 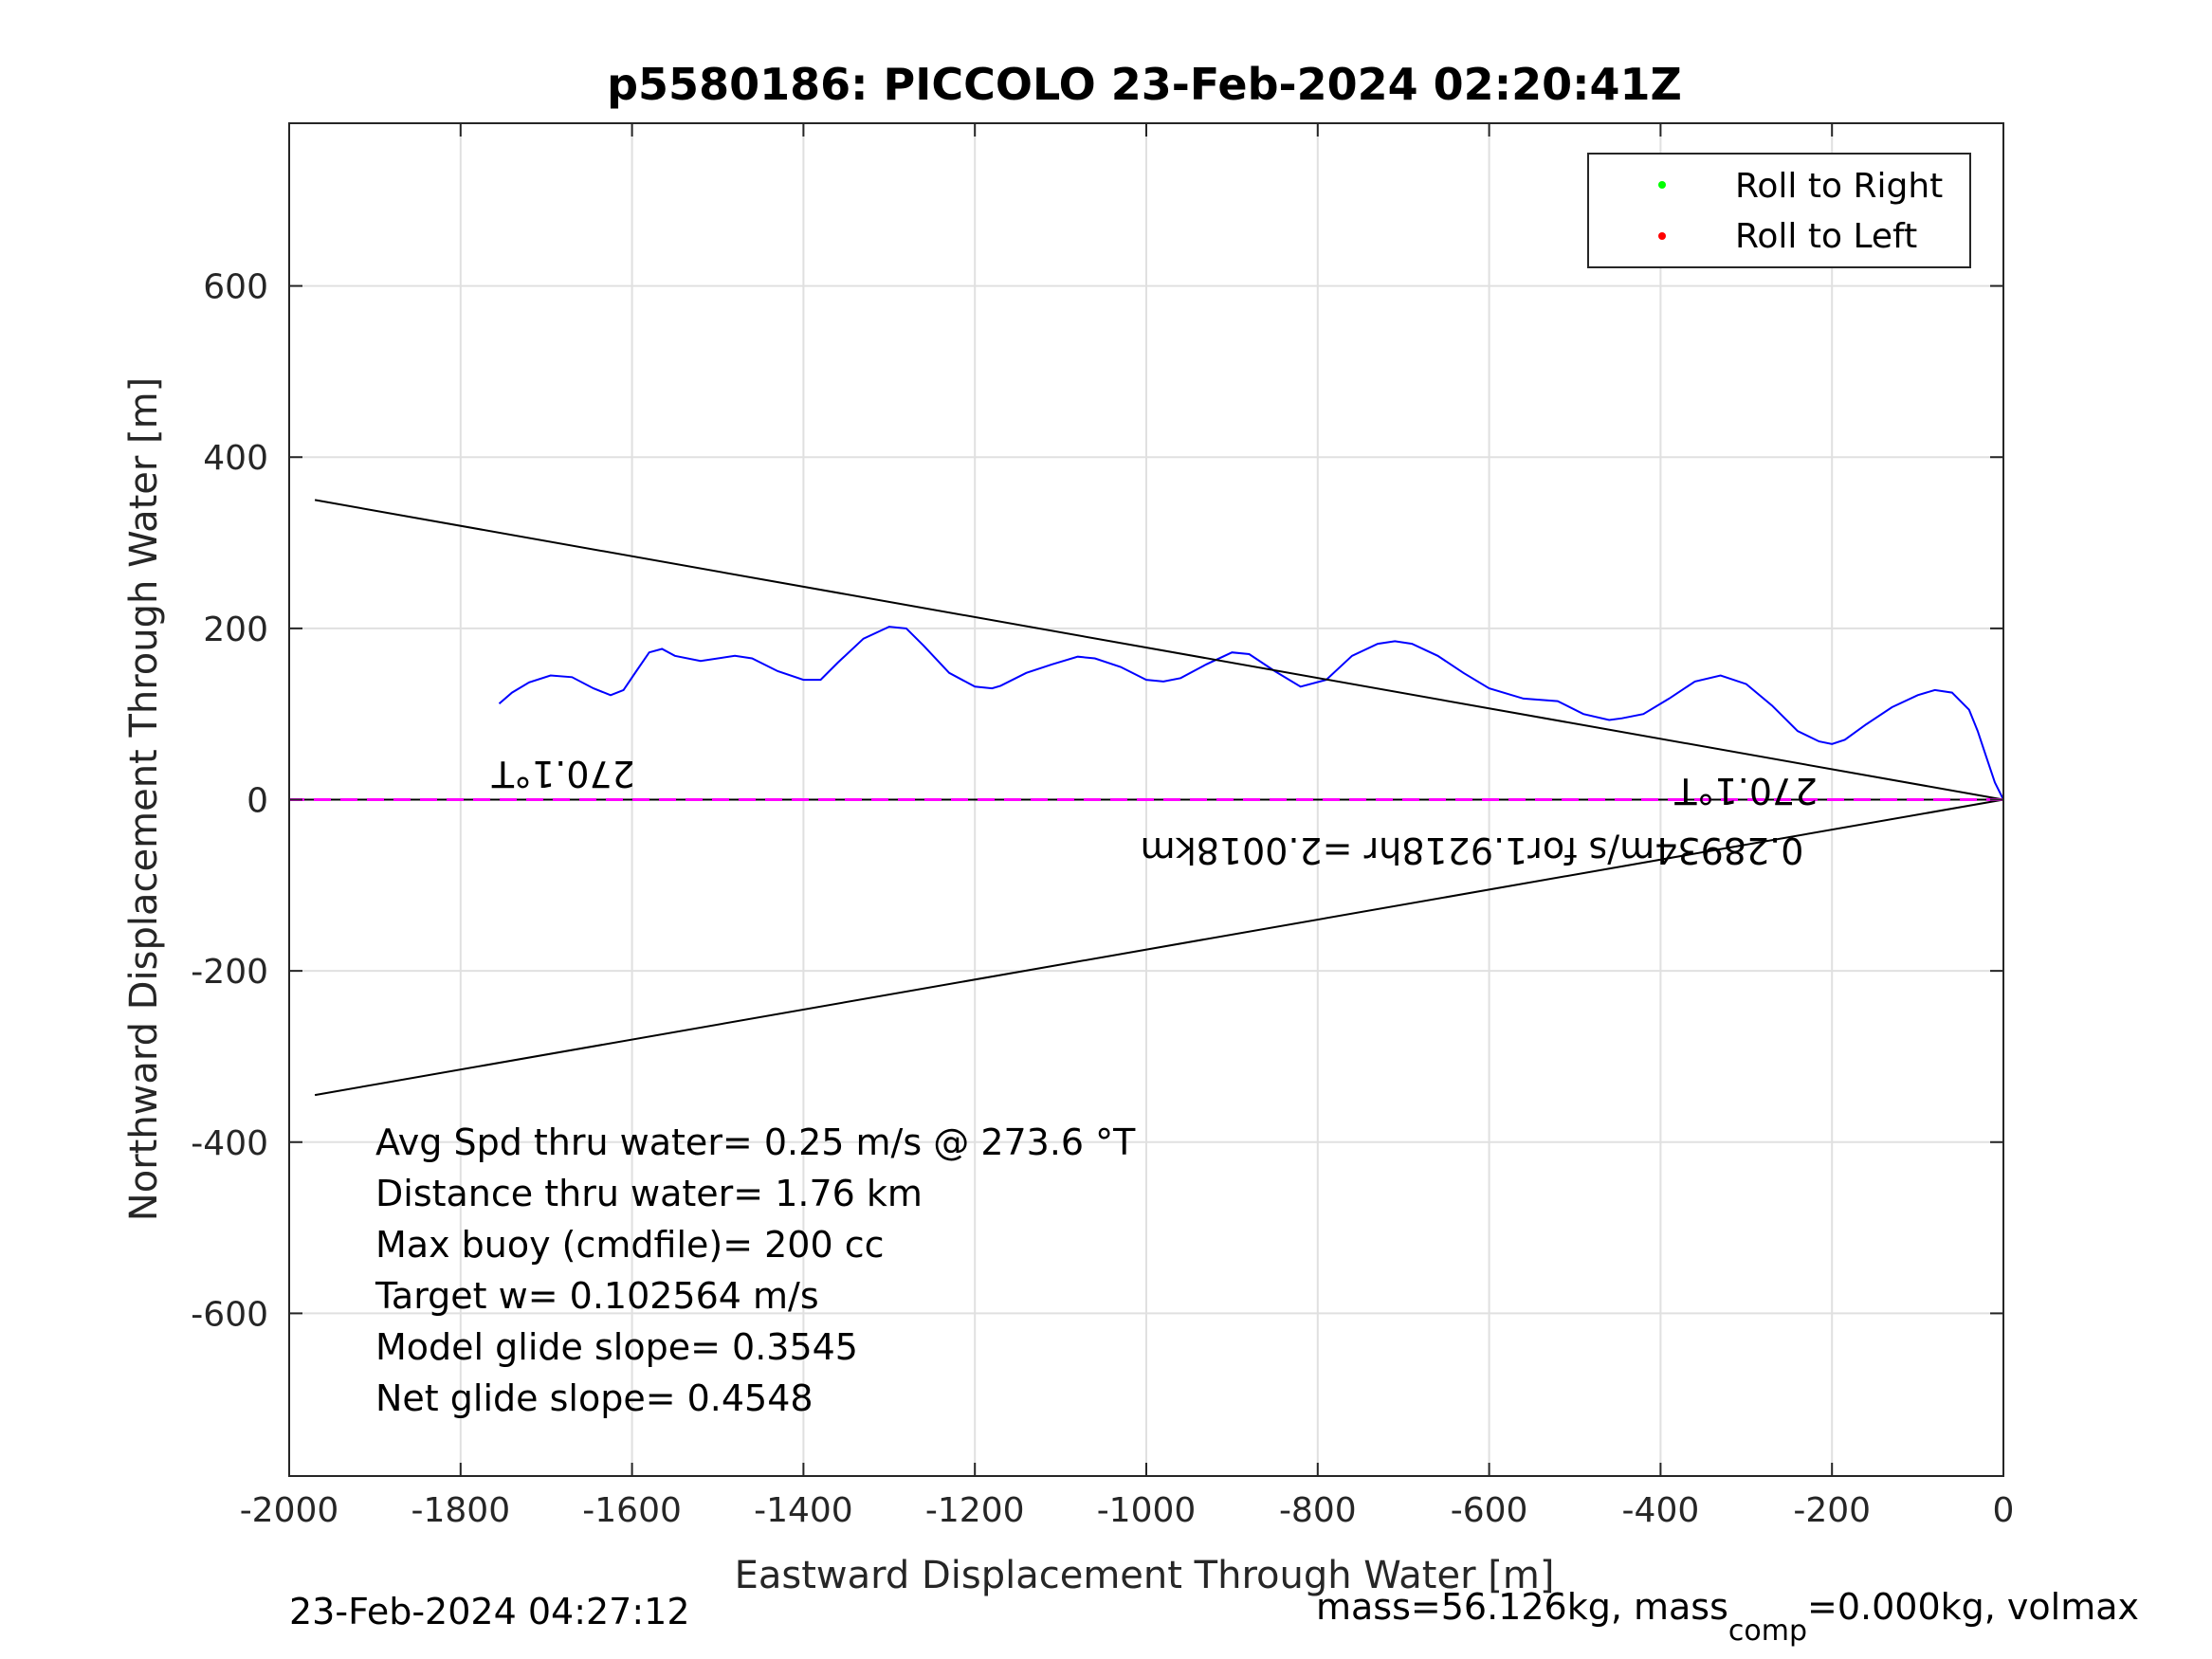 What do you see at coordinates (235, 458) in the screenshot?
I see `y-tick-label: 400` at bounding box center [235, 458].